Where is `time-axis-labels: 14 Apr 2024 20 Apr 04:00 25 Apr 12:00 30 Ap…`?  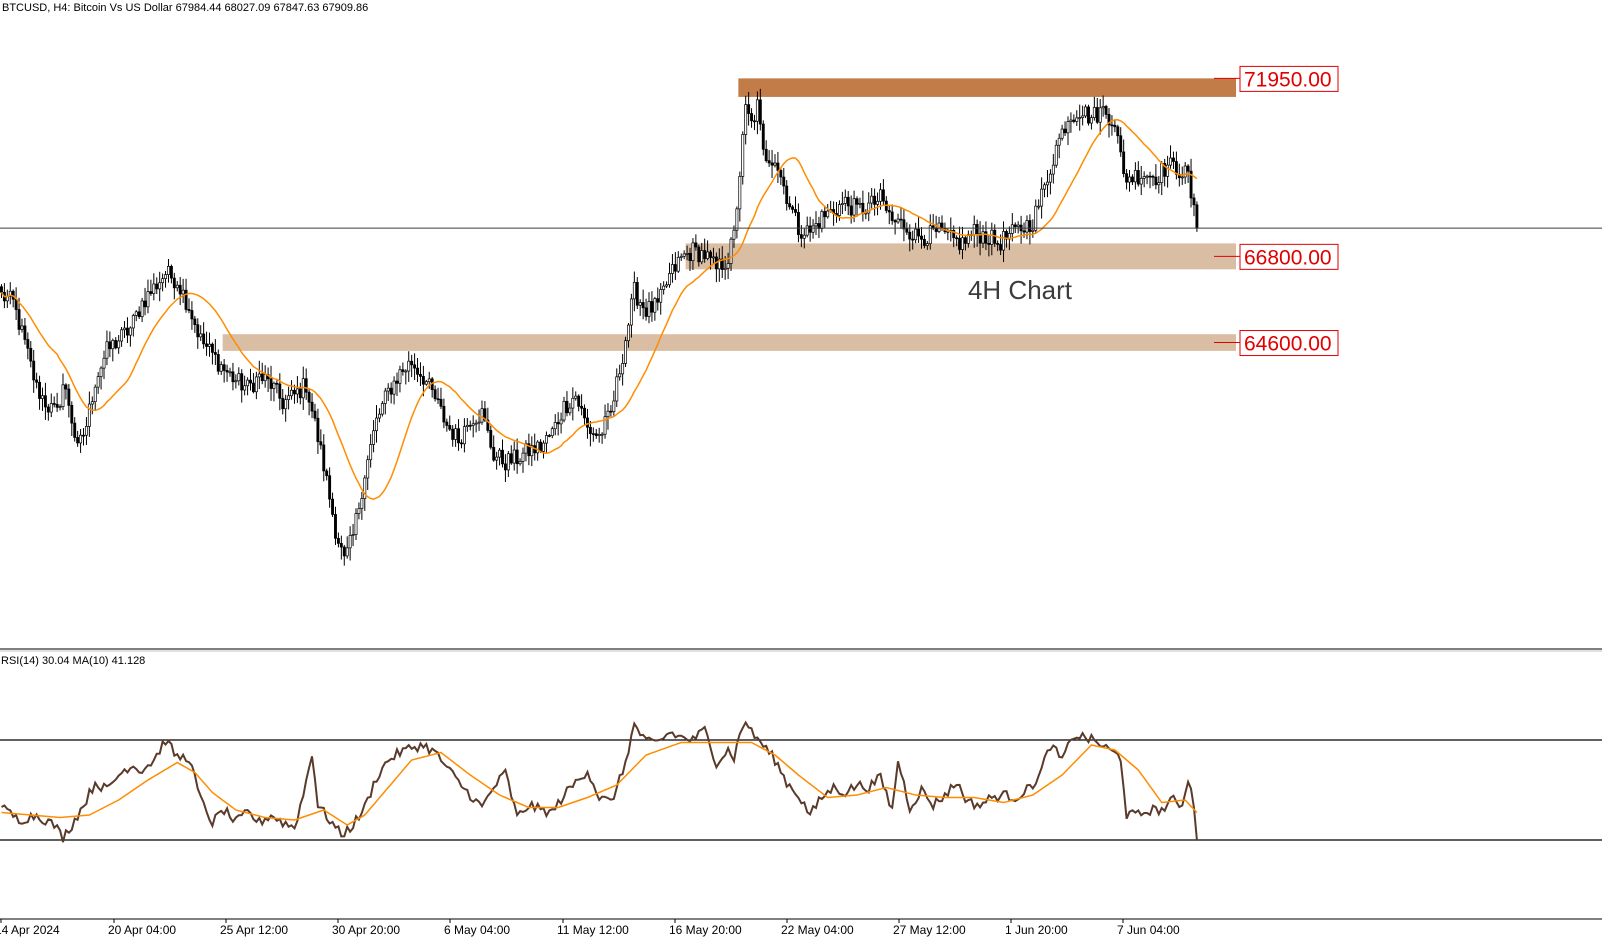
time-axis-labels: 14 Apr 2024 20 Apr 04:00 25 Apr 12:00 30 Ap… is located at coordinates (590, 928).